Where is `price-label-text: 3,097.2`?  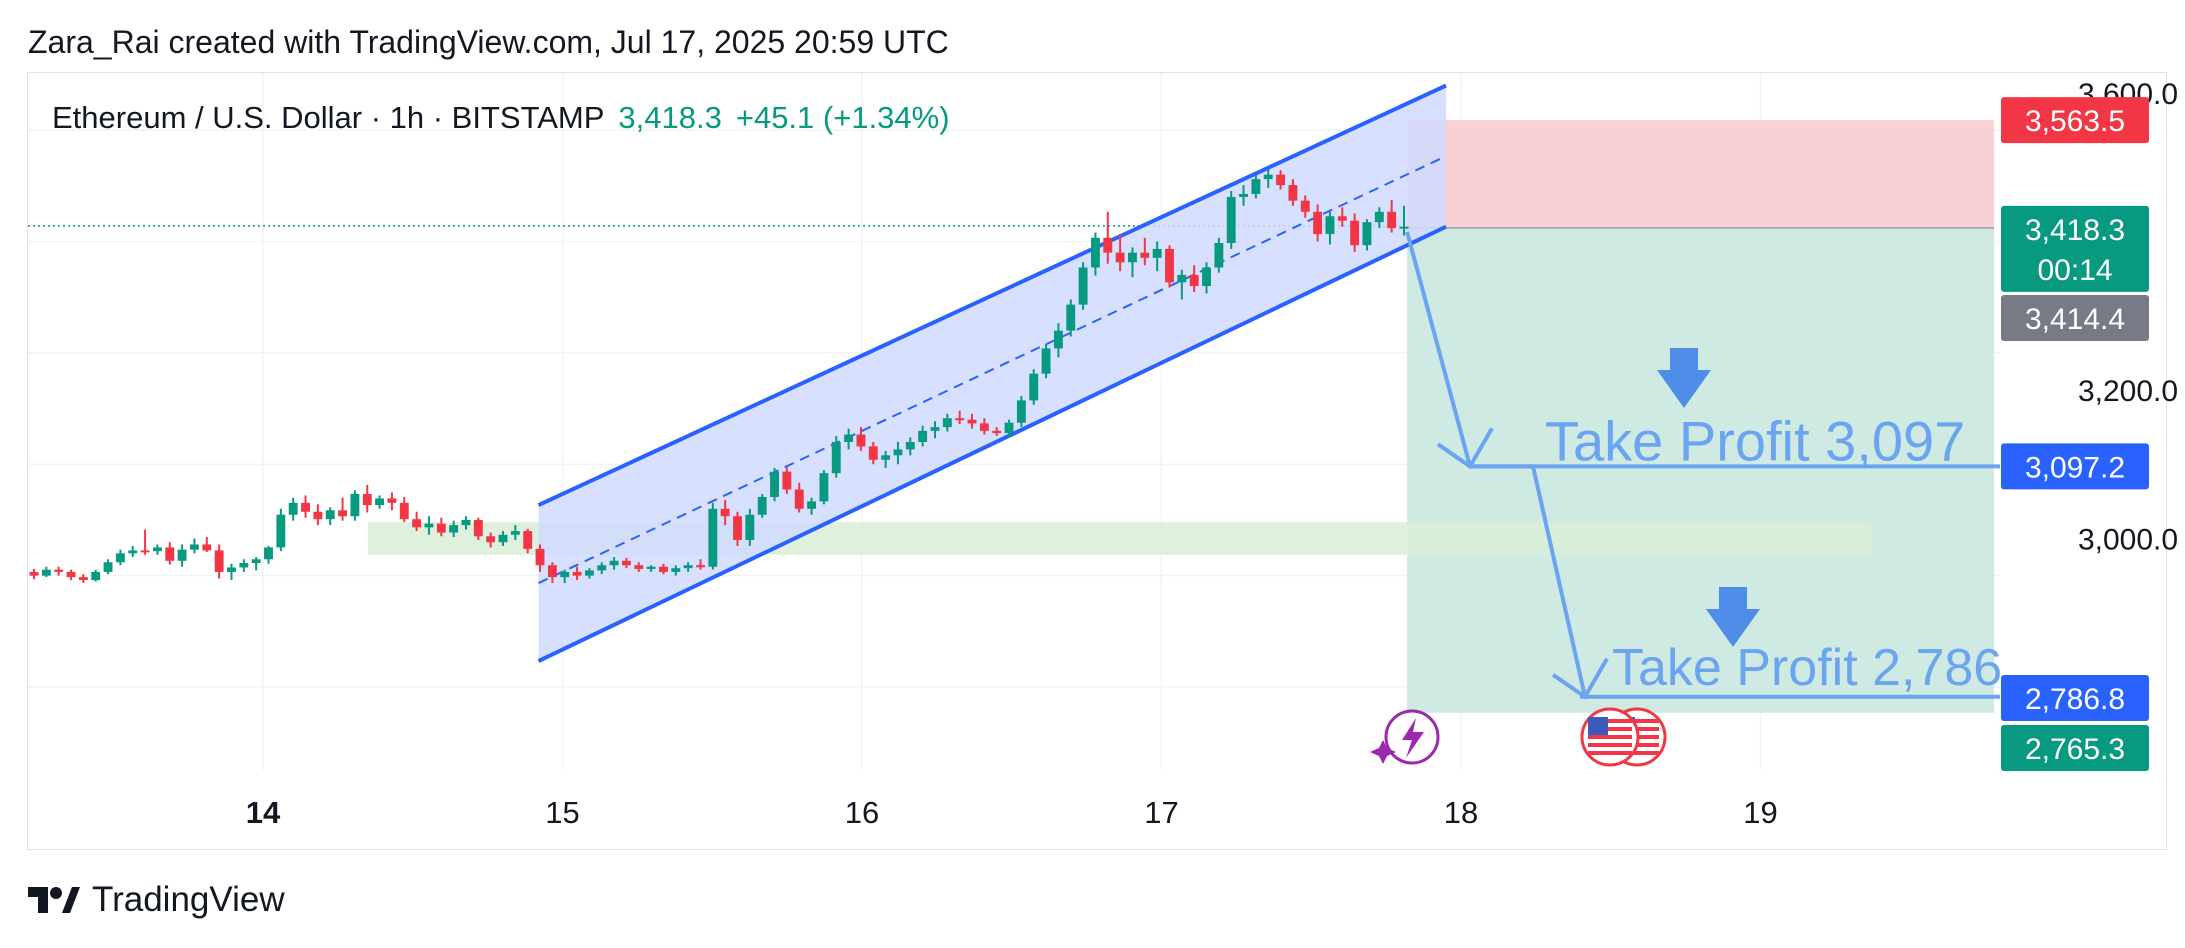
price-label-text: 3,097.2 is located at coordinates (2075, 467).